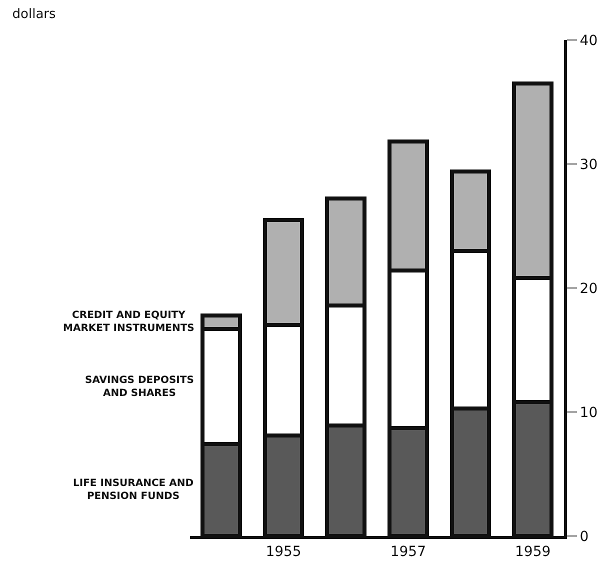 The height and width of the screenshot is (586, 614). What do you see at coordinates (139, 387) in the screenshot?
I see `series-label: SAVINGS DEPOSITS AND SHARES` at bounding box center [139, 387].